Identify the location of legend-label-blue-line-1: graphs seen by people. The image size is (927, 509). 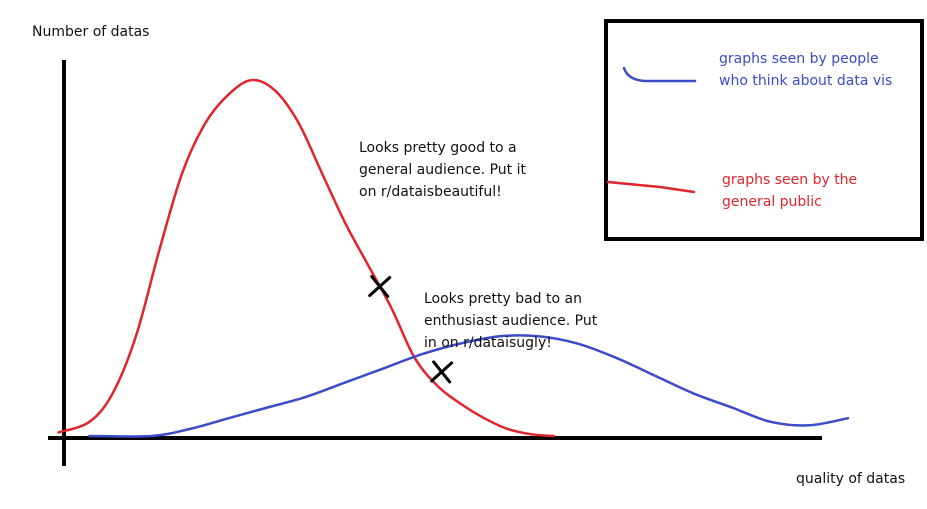
(799, 59).